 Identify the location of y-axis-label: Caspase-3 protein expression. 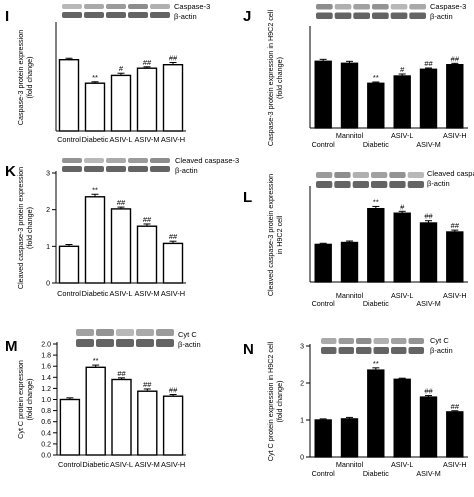
(20, 78).